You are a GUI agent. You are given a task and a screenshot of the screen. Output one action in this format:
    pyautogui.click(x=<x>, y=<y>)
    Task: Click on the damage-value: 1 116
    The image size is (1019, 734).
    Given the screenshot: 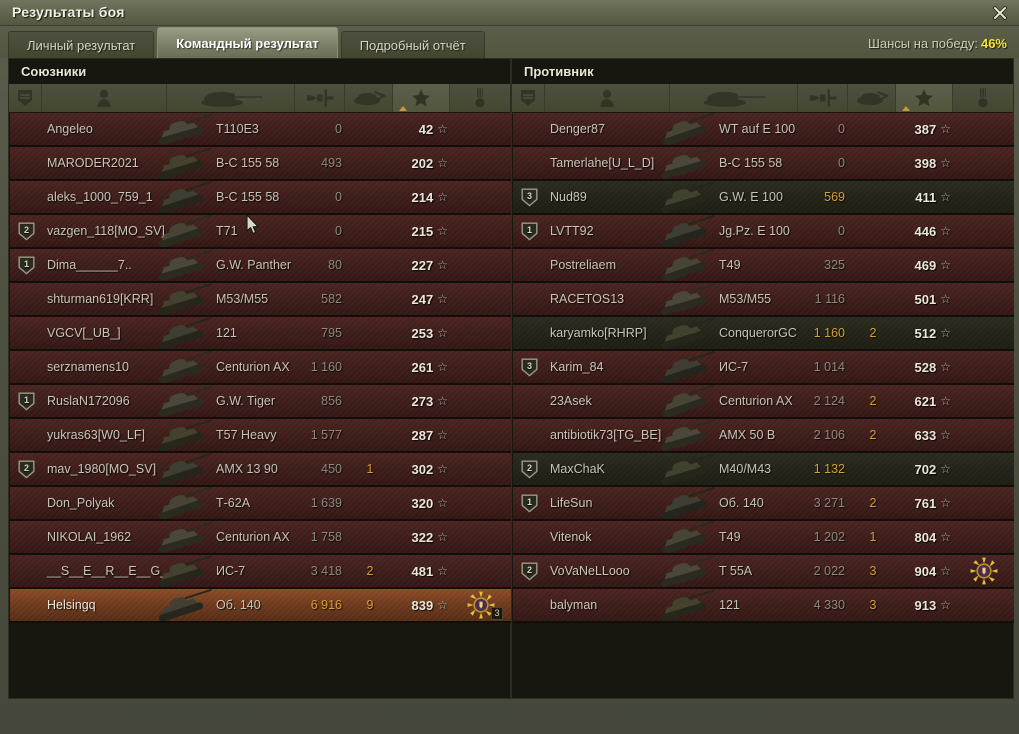 What is the action you would take?
    pyautogui.click(x=829, y=299)
    